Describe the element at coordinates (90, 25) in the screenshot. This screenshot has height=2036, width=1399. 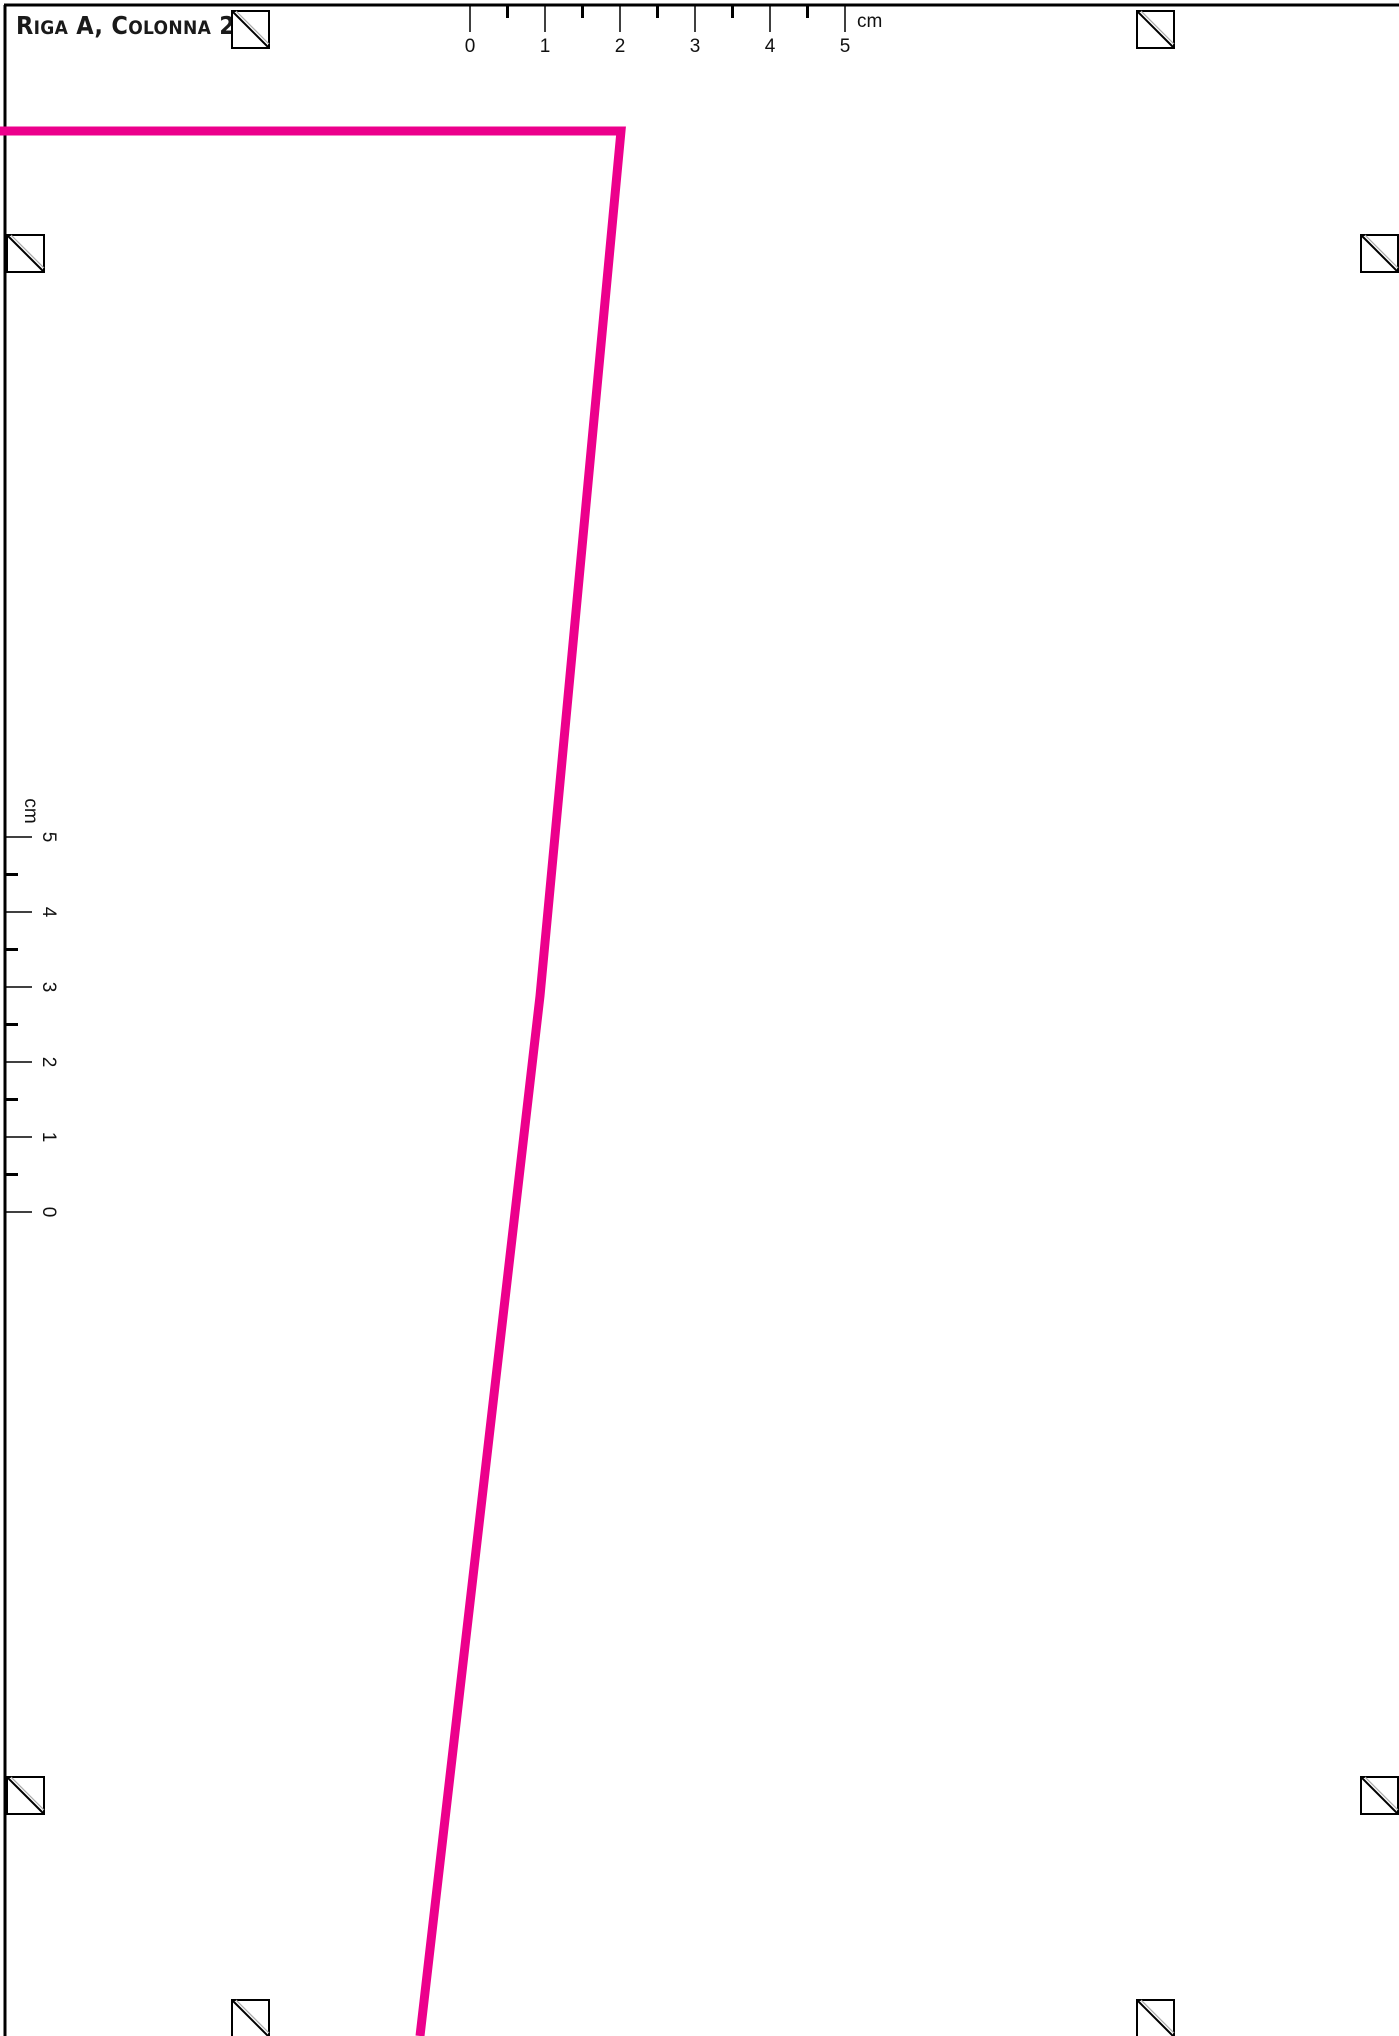
I see `page-title-part: A,` at that location.